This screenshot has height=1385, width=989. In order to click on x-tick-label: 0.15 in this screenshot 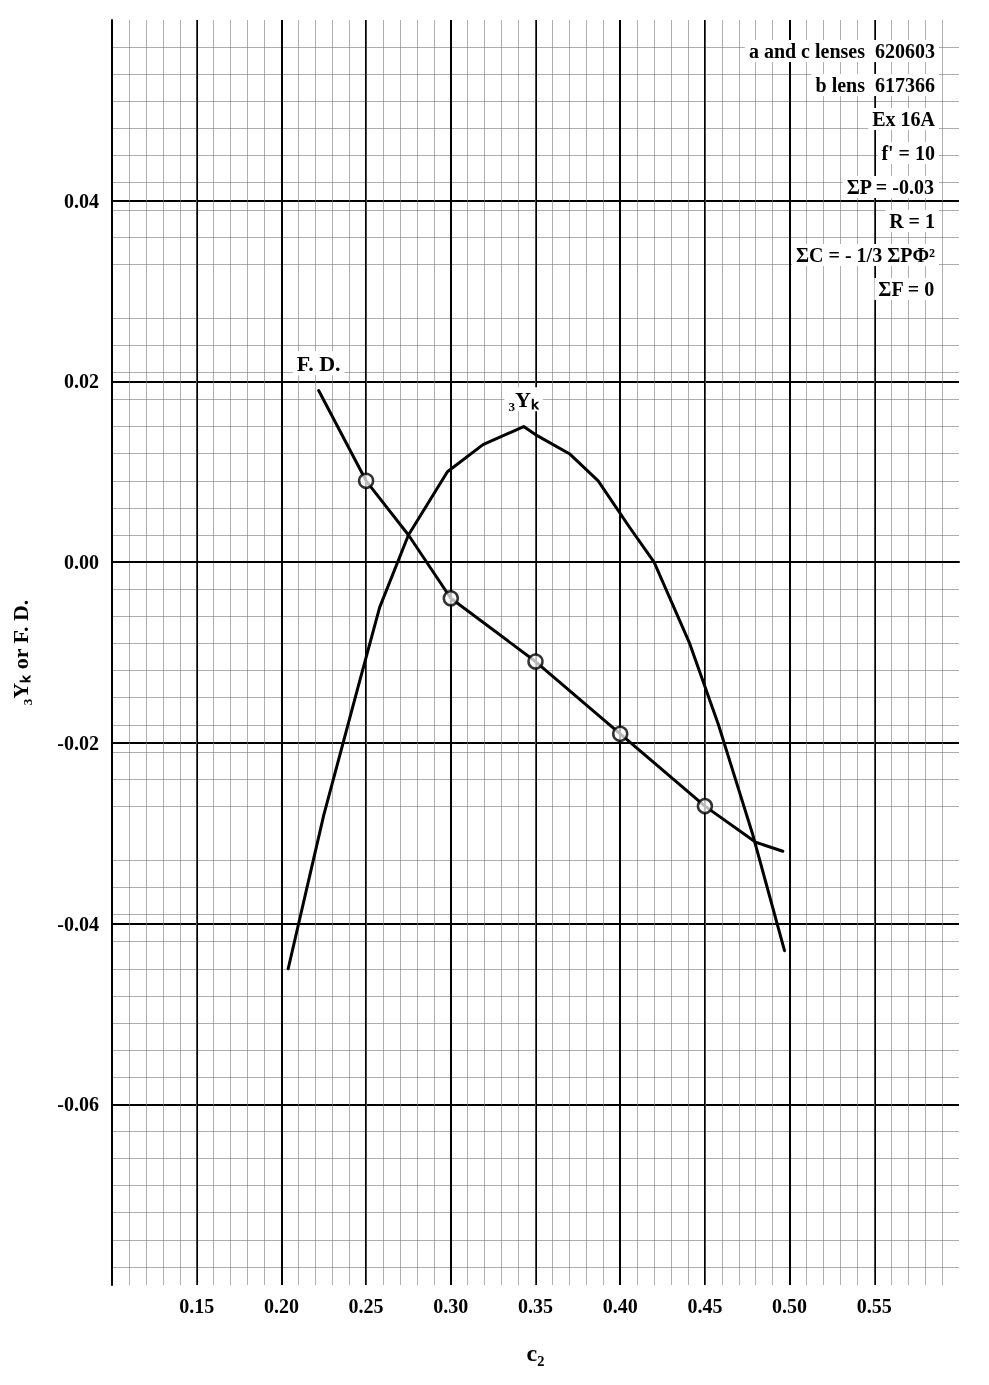, I will do `click(197, 1306)`.